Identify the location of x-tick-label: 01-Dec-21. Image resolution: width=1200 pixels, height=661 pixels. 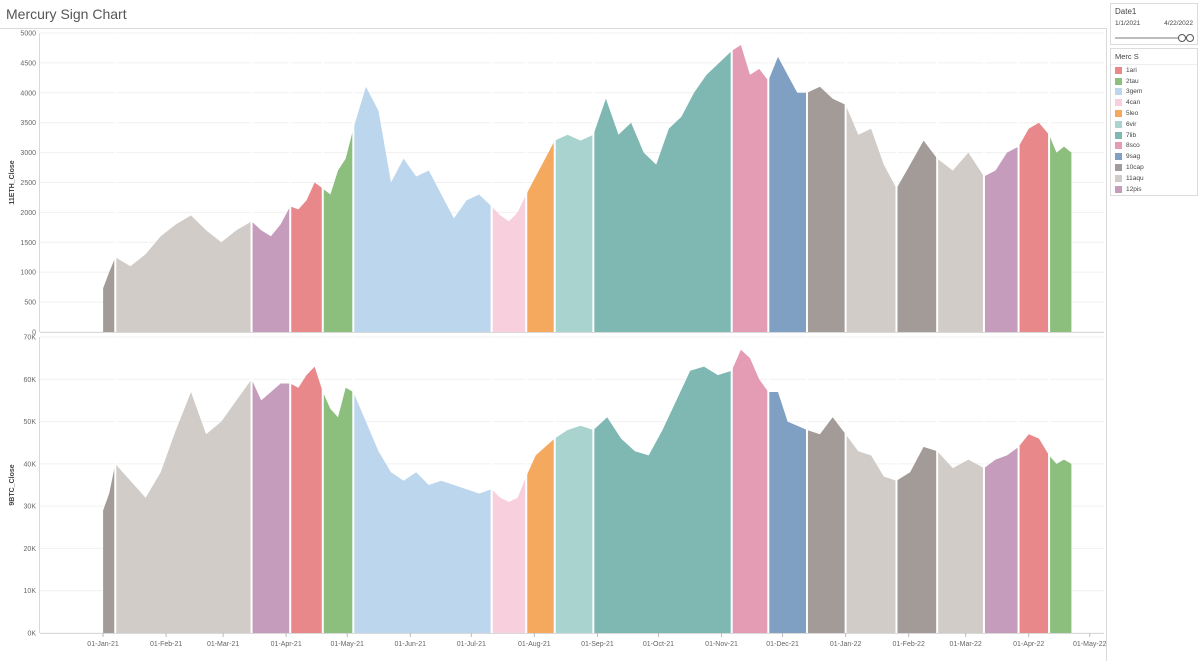
(782, 644).